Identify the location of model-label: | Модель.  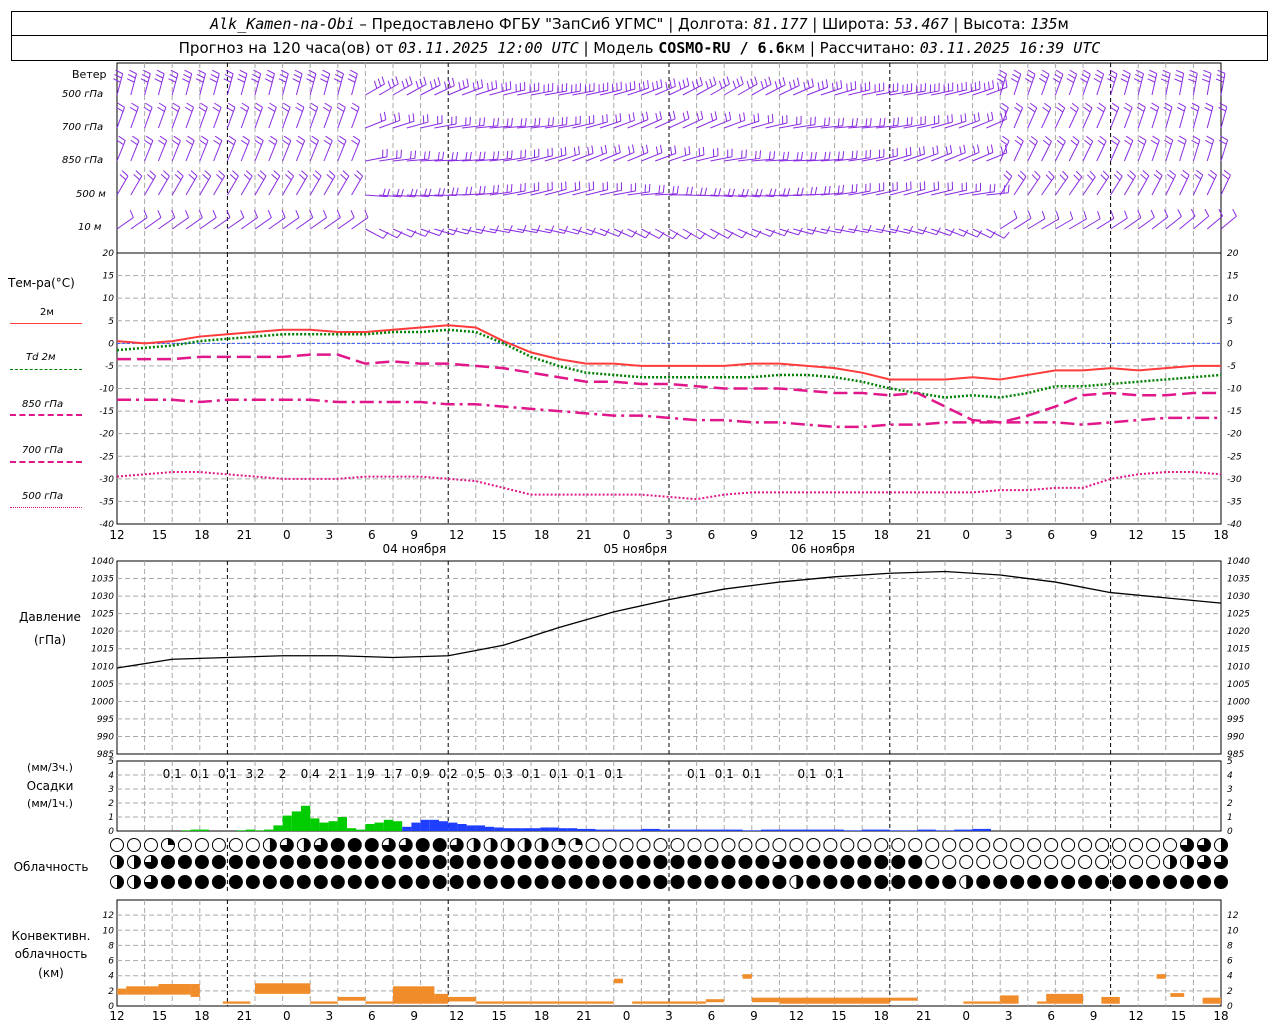
(618, 48).